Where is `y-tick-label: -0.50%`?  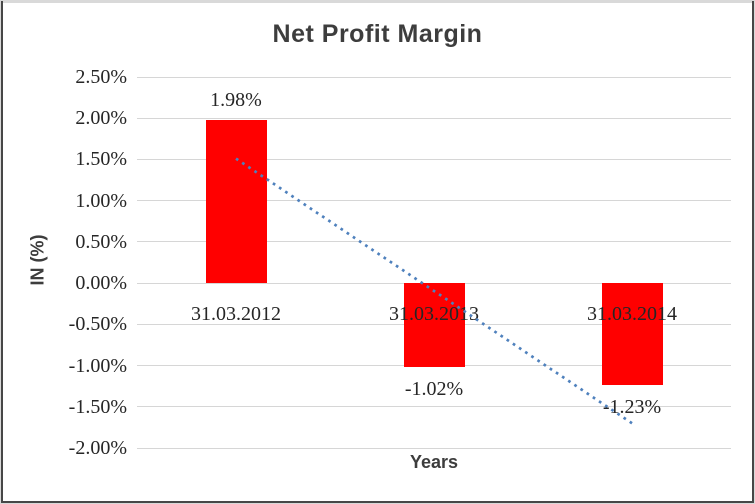
y-tick-label: -0.50% is located at coordinates (97, 324).